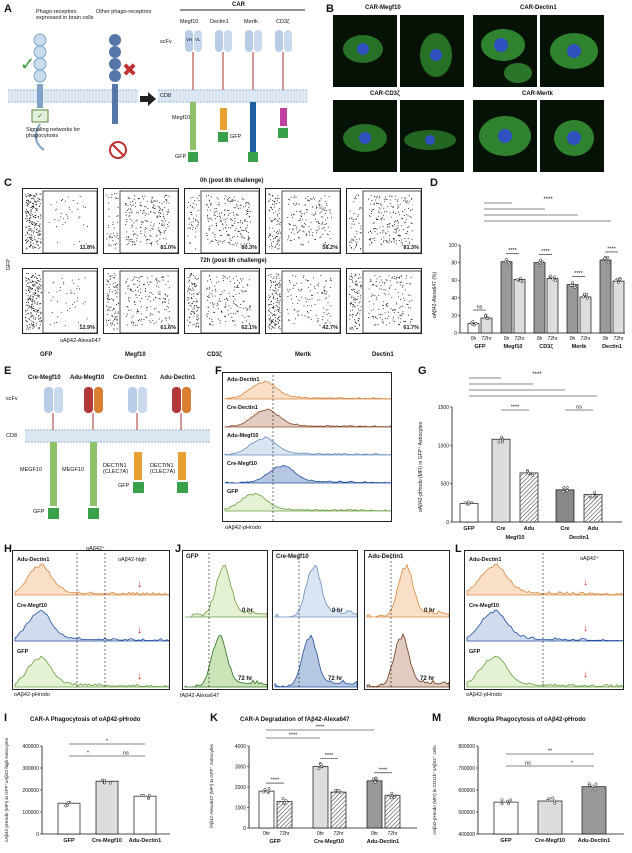  What do you see at coordinates (310, 301) in the screenshot?
I see `gate-rect` at bounding box center [310, 301].